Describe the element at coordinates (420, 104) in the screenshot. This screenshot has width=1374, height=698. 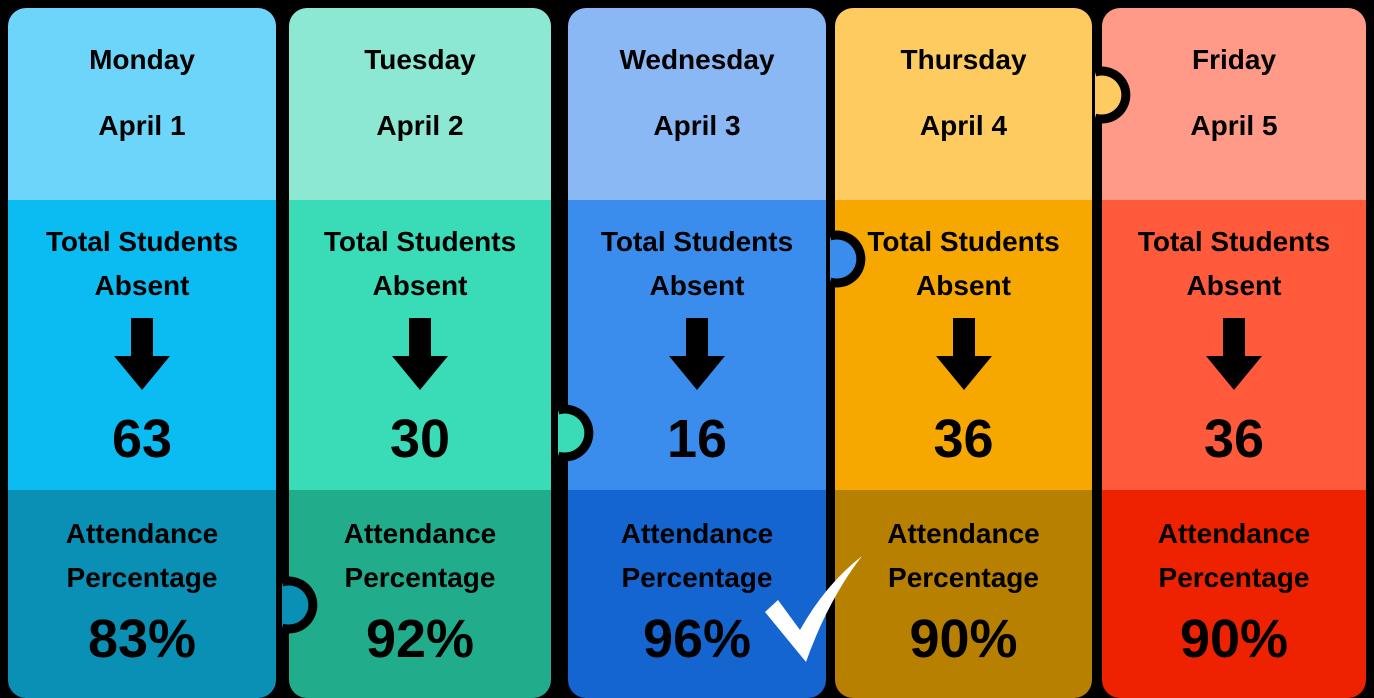
I see `header-section: Tuesday April 2` at that location.